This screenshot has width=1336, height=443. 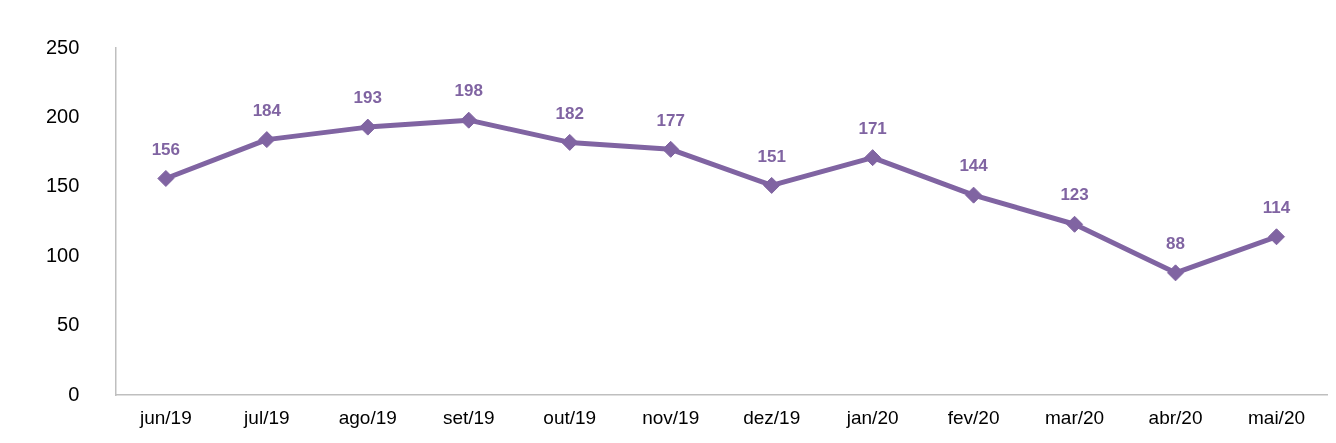 What do you see at coordinates (68, 324) in the screenshot?
I see `y-tick-label: 50` at bounding box center [68, 324].